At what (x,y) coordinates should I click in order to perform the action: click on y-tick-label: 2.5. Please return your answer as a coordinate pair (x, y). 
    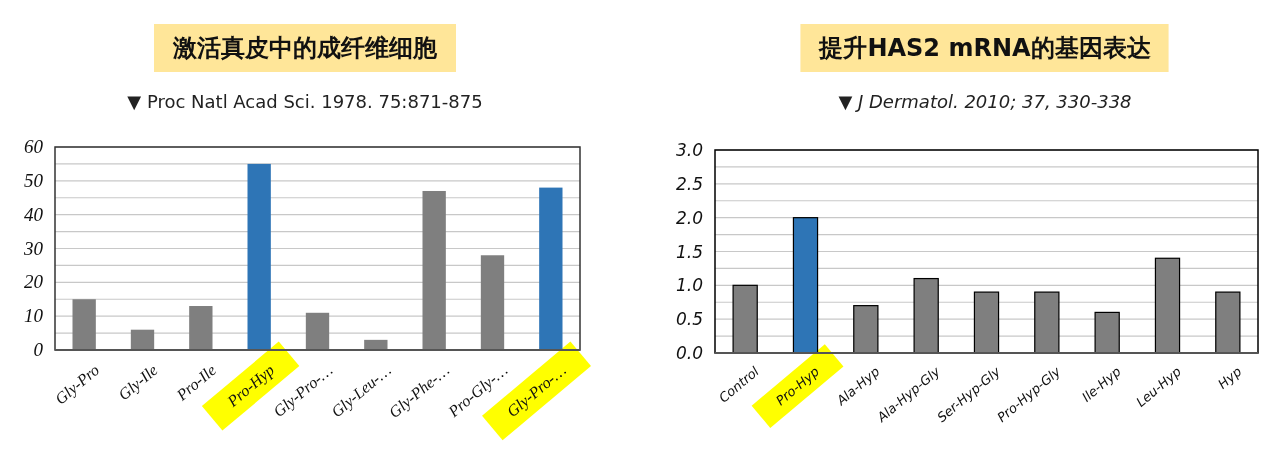
    Looking at the image, I should click on (689, 183).